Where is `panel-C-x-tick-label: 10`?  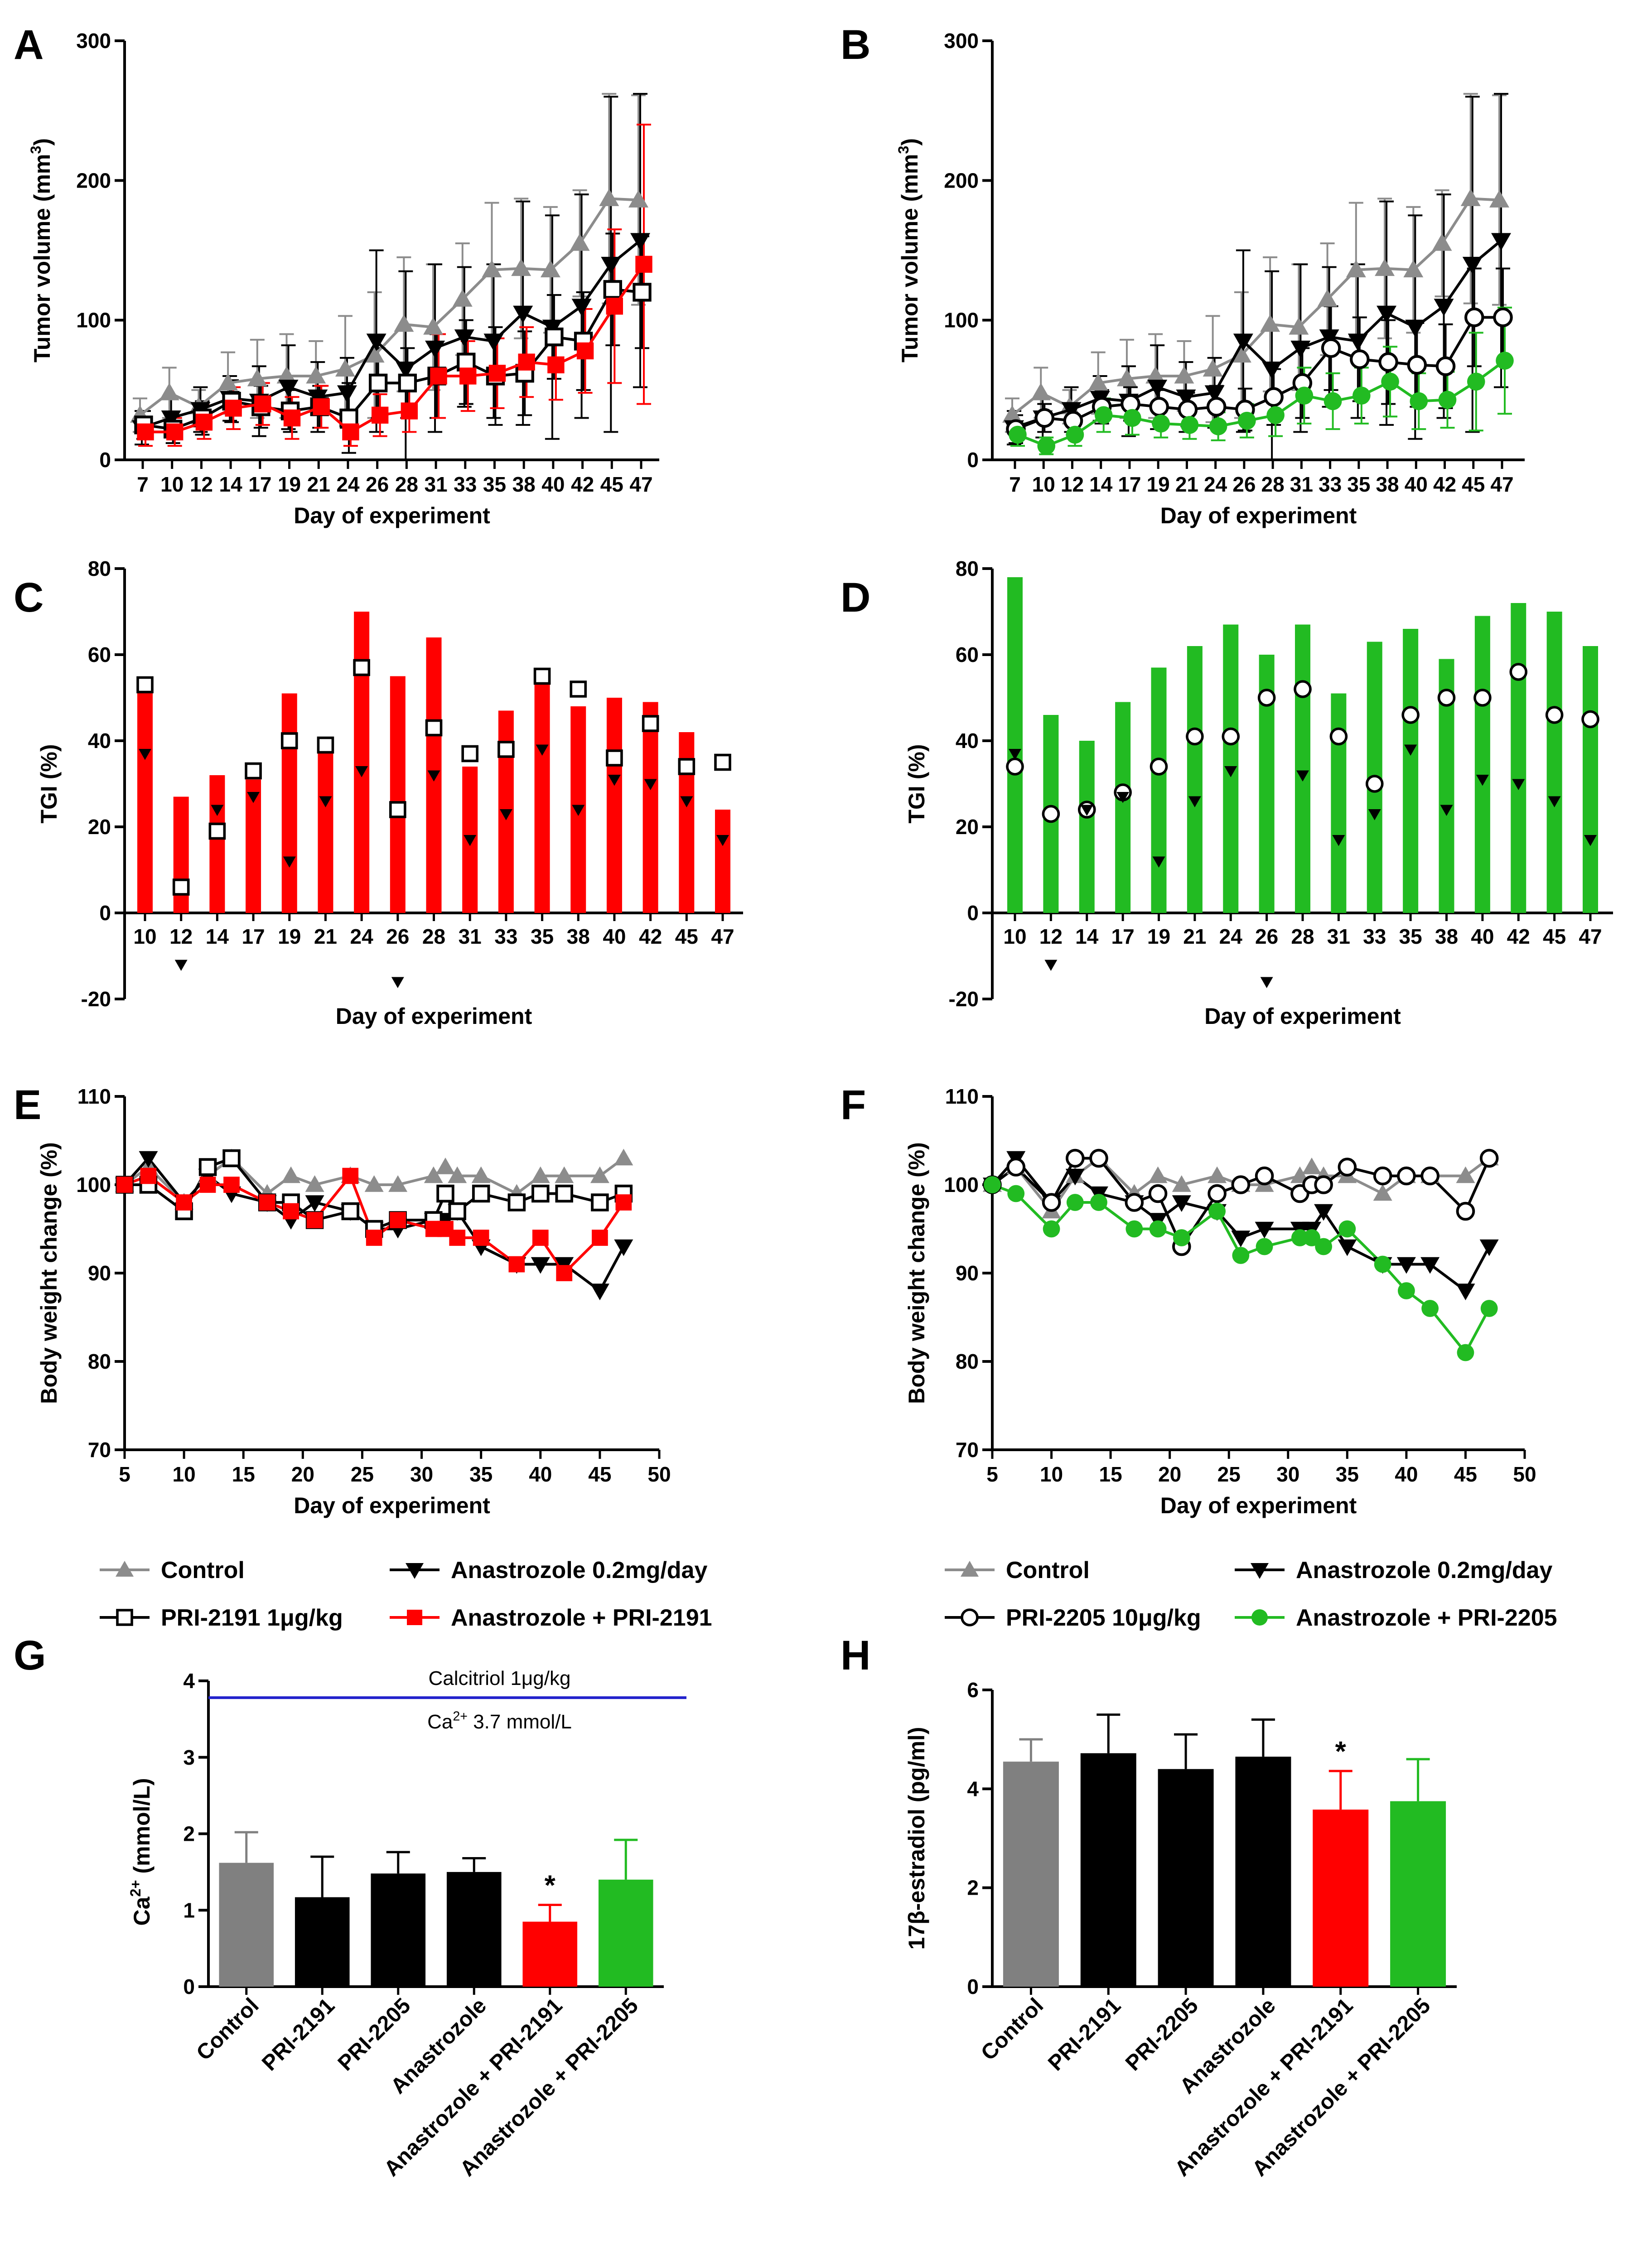 panel-C-x-tick-label: 10 is located at coordinates (144, 936).